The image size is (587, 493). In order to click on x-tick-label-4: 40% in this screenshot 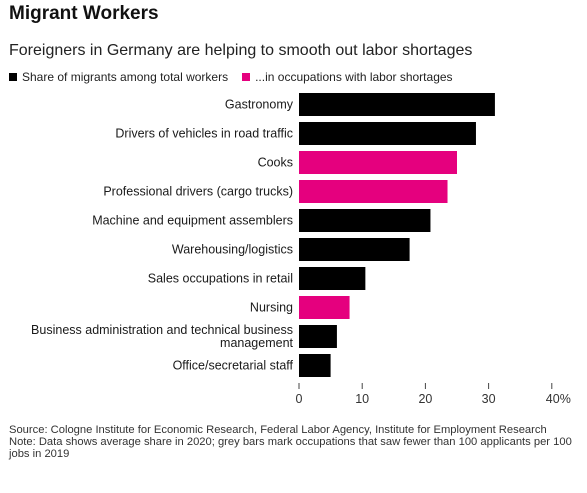, I will do `click(558, 399)`.